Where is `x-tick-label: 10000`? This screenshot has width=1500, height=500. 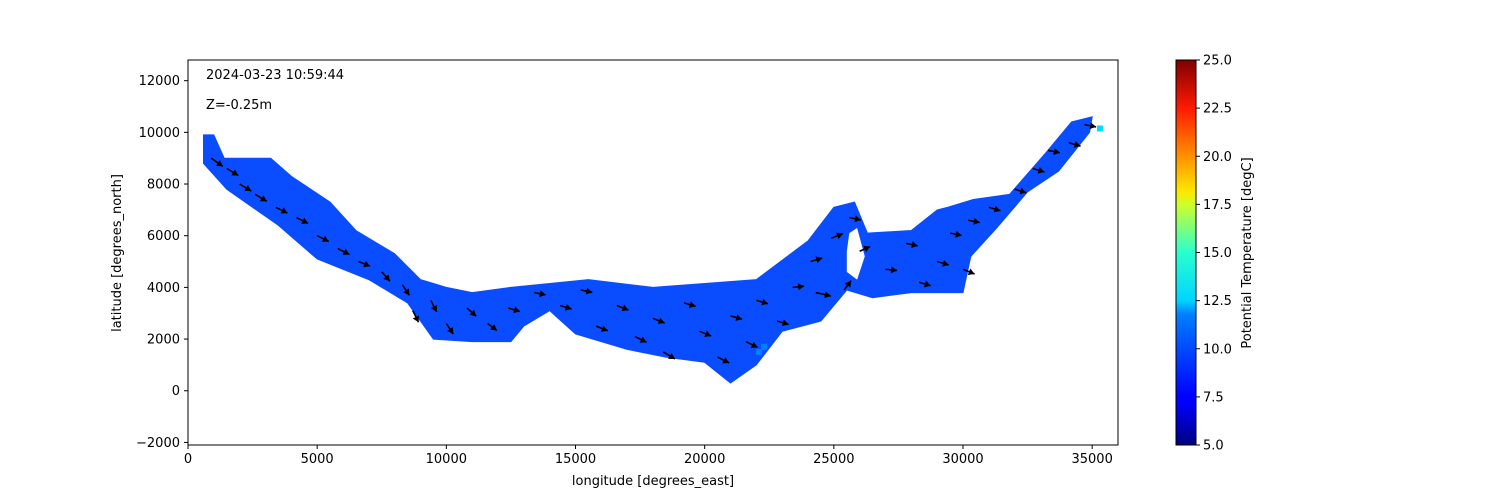
x-tick-label: 10000 is located at coordinates (446, 459).